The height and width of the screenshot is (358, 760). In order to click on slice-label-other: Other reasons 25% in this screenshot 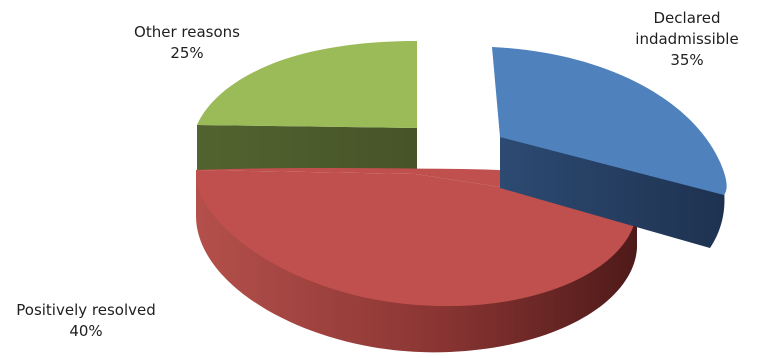, I will do `click(187, 43)`.